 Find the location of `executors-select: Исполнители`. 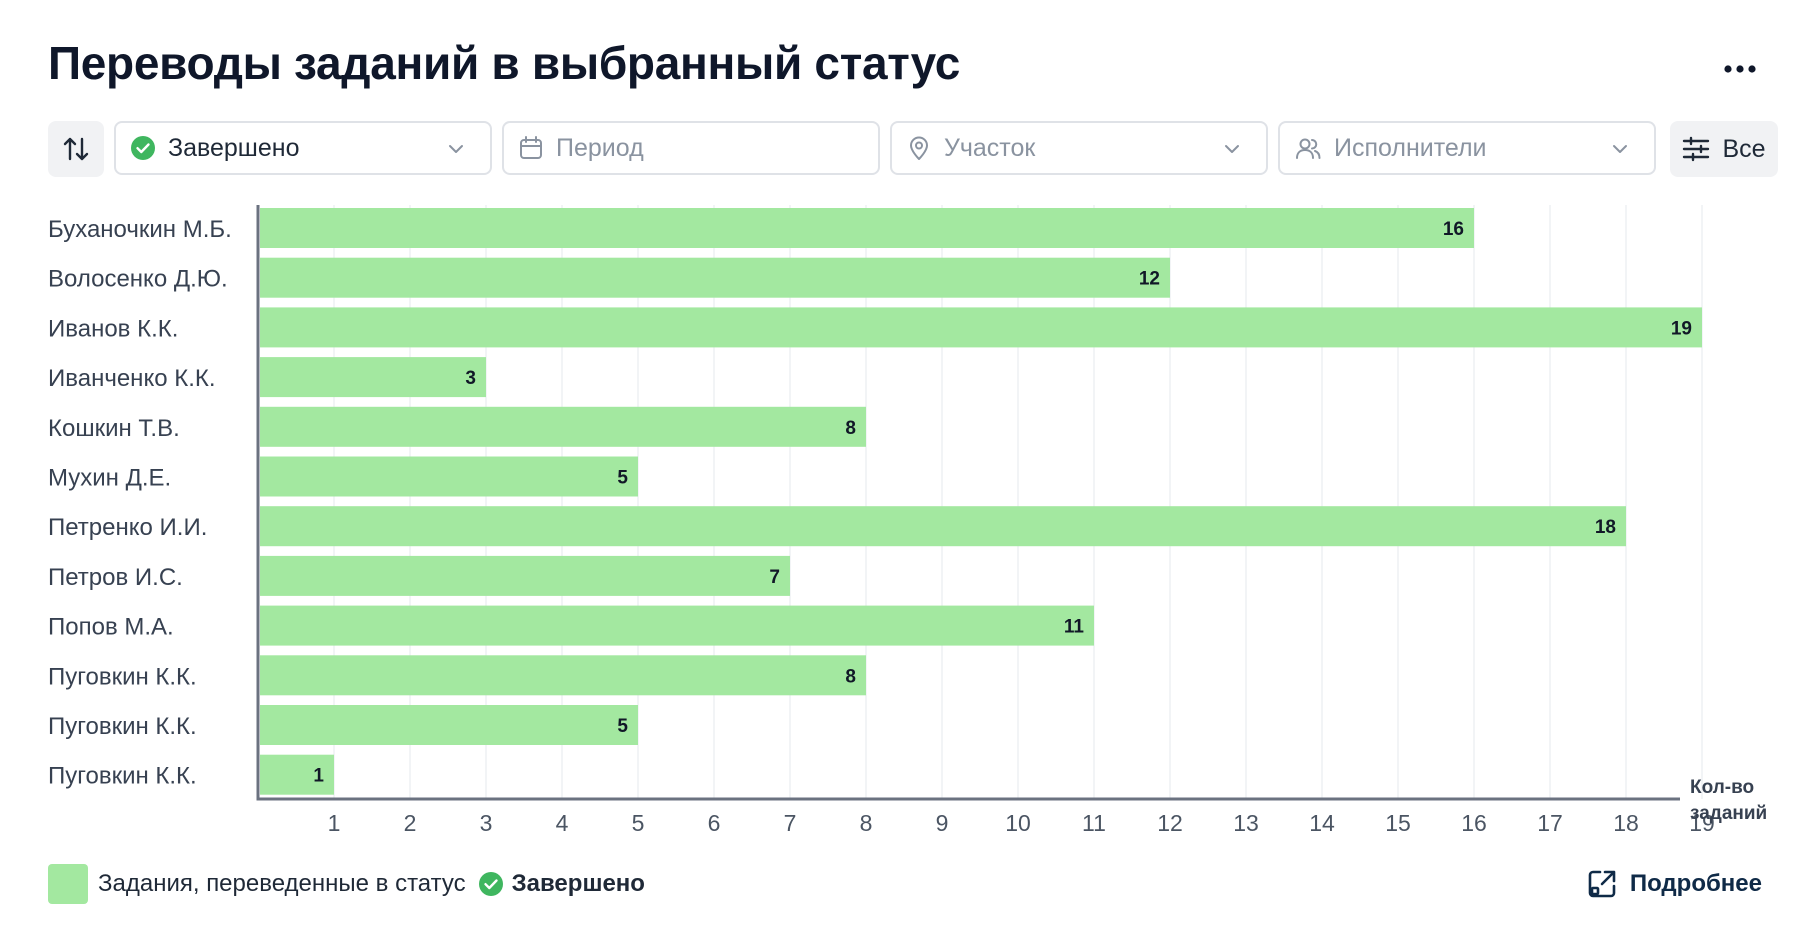

executors-select: Исполнители is located at coordinates (1467, 148).